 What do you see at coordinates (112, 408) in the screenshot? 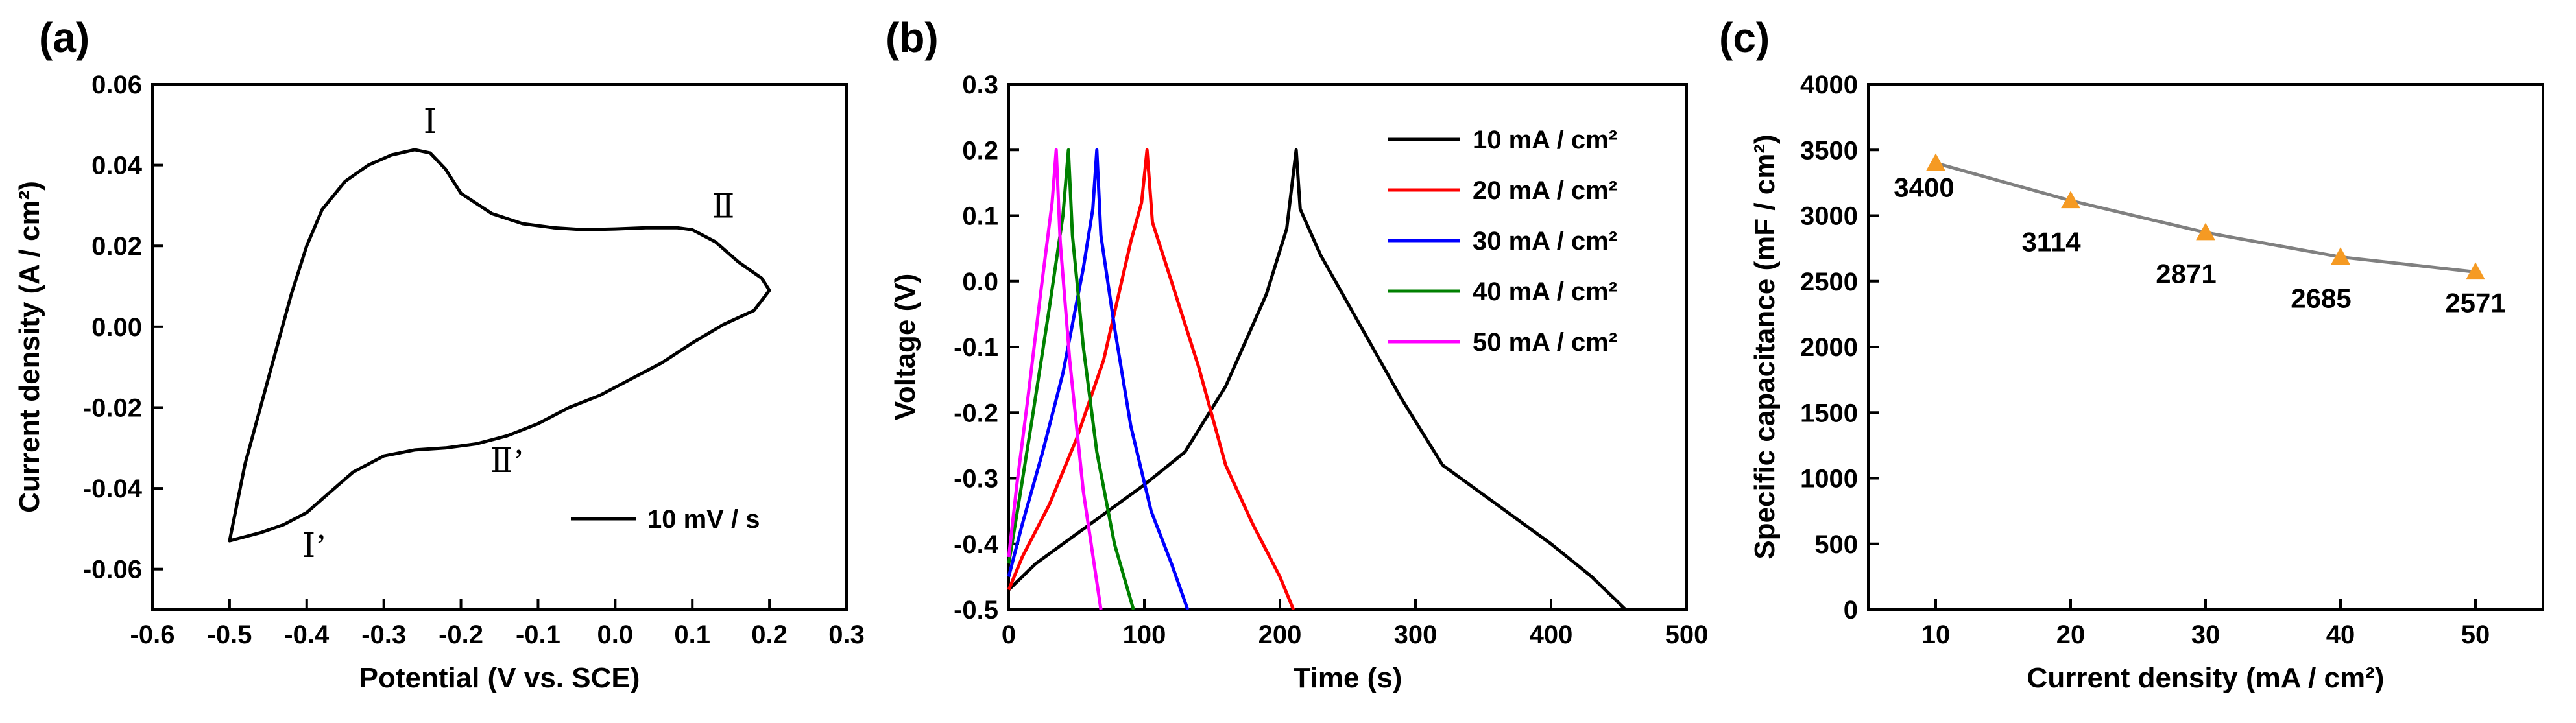
I see `y-tick-label: -0.02` at bounding box center [112, 408].